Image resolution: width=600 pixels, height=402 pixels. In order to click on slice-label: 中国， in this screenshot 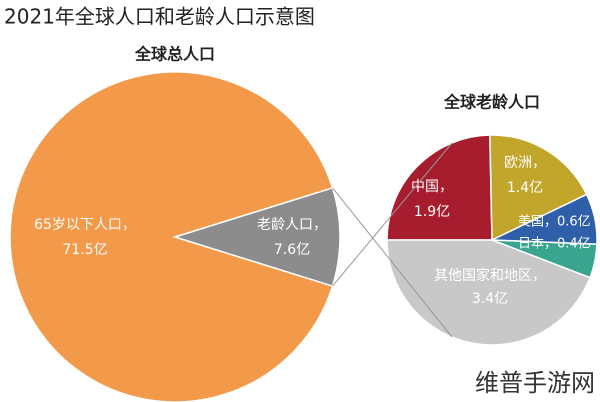, I will do `click(432, 187)`.